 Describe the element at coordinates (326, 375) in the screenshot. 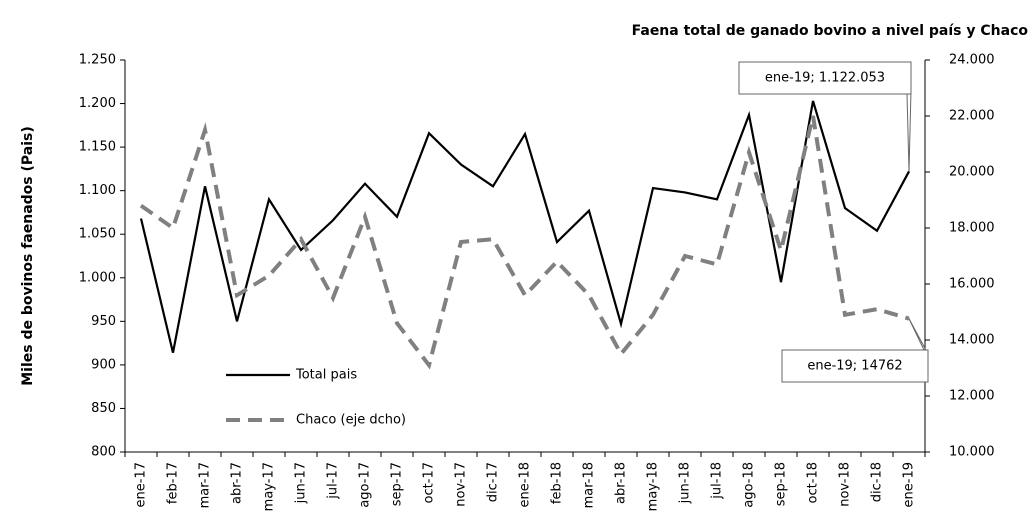

I see `legend-label: Total pais` at that location.